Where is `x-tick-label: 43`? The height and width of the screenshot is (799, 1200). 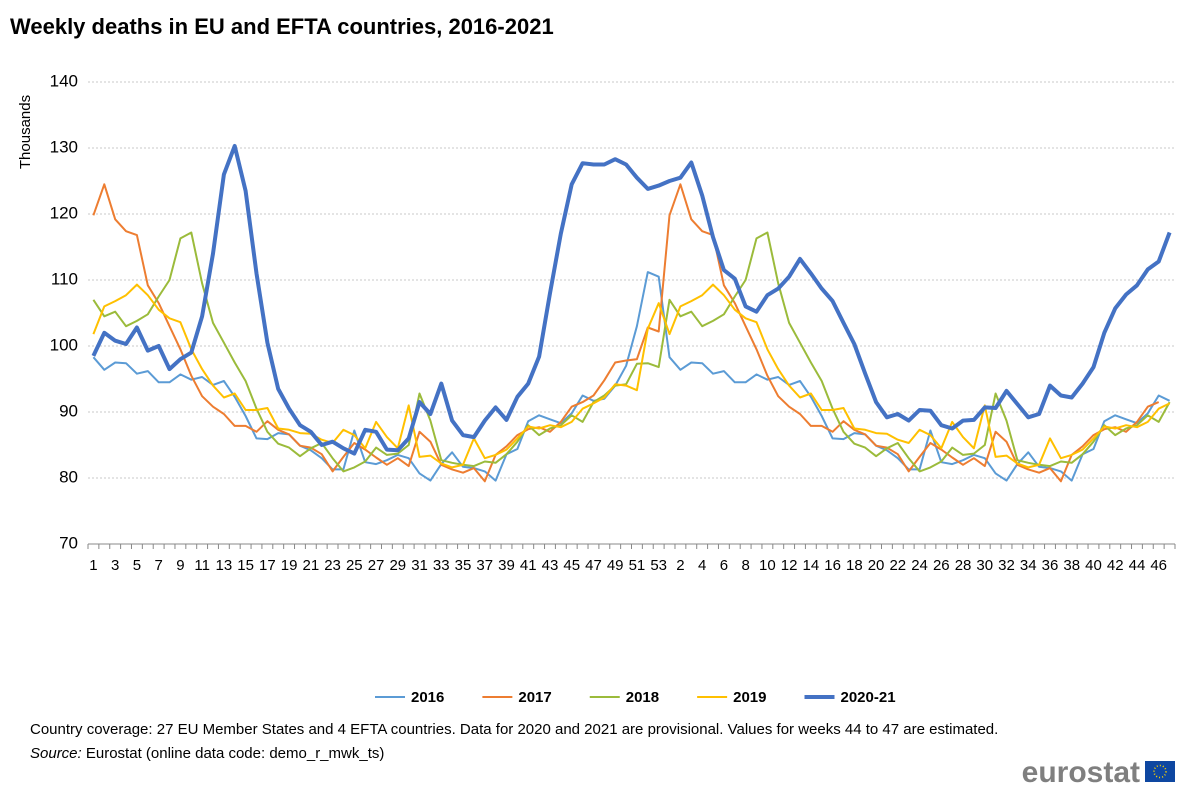 x-tick-label: 43 is located at coordinates (550, 565).